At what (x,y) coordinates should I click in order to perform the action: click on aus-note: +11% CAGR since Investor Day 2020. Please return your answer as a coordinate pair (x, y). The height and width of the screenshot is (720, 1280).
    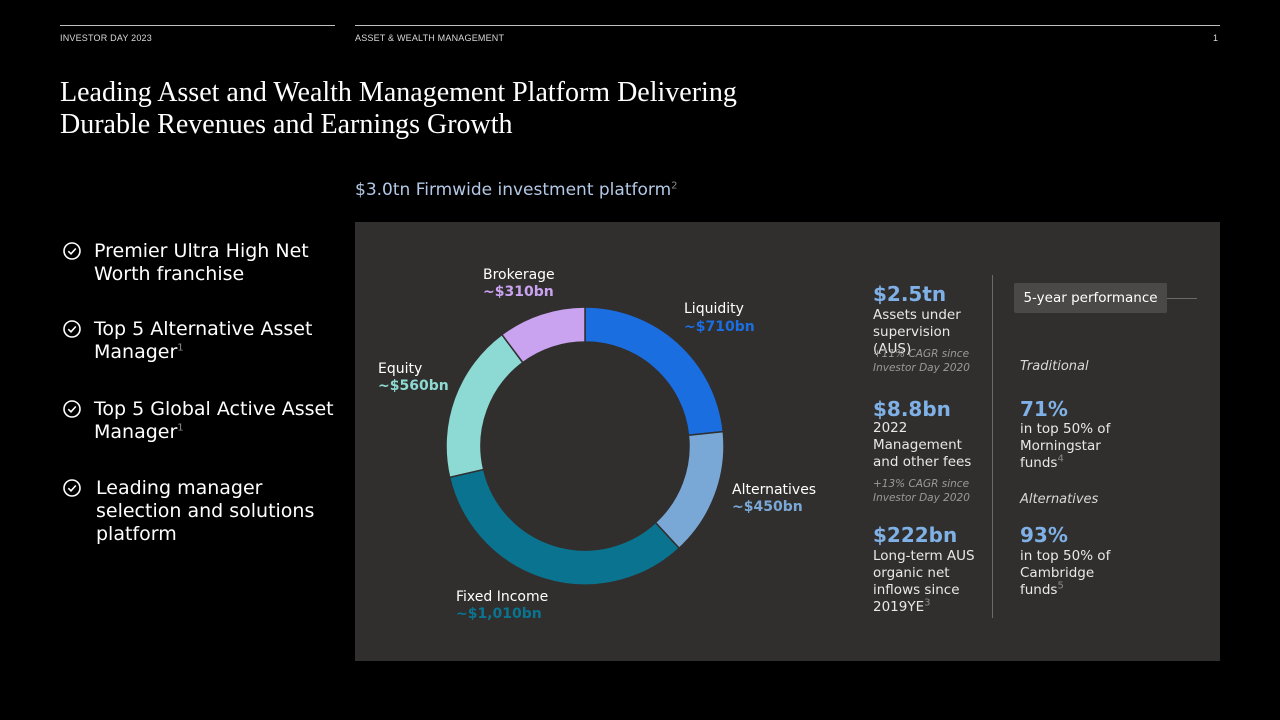
    Looking at the image, I should click on (921, 361).